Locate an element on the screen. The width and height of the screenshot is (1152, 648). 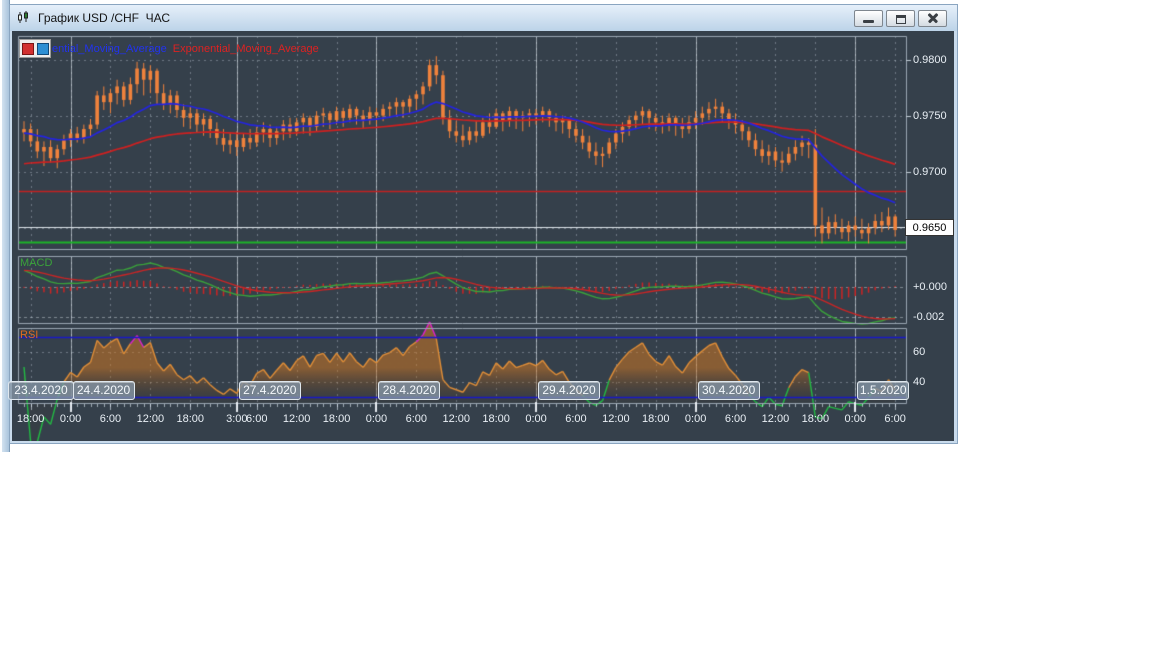
rsi-panel-label: RSI is located at coordinates (29, 335).